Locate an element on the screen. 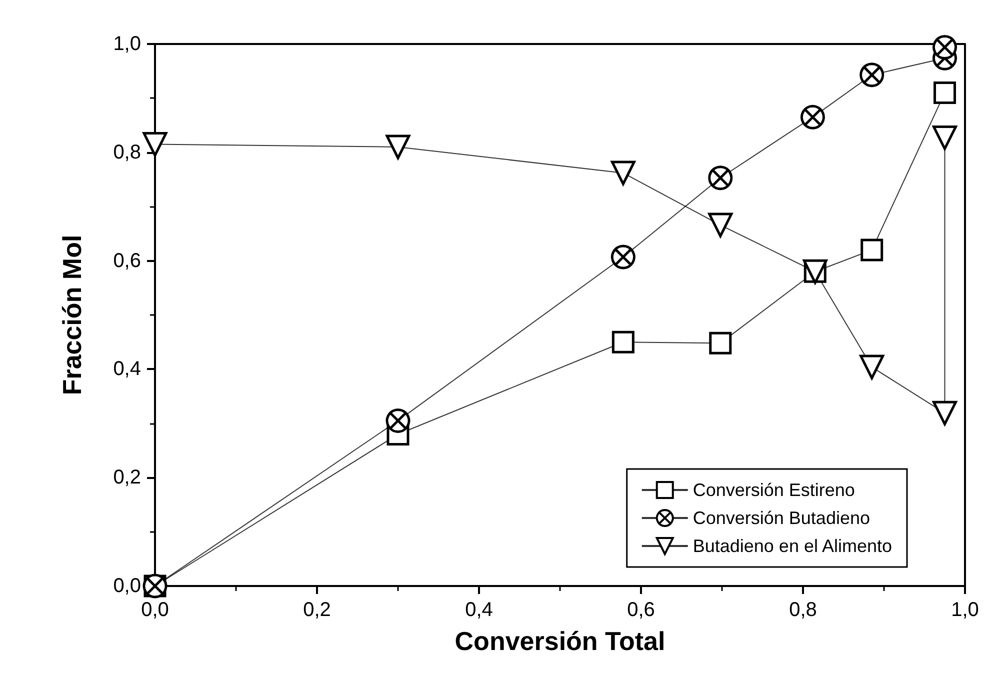  y-tick-label: 0,6 is located at coordinates (127, 261).